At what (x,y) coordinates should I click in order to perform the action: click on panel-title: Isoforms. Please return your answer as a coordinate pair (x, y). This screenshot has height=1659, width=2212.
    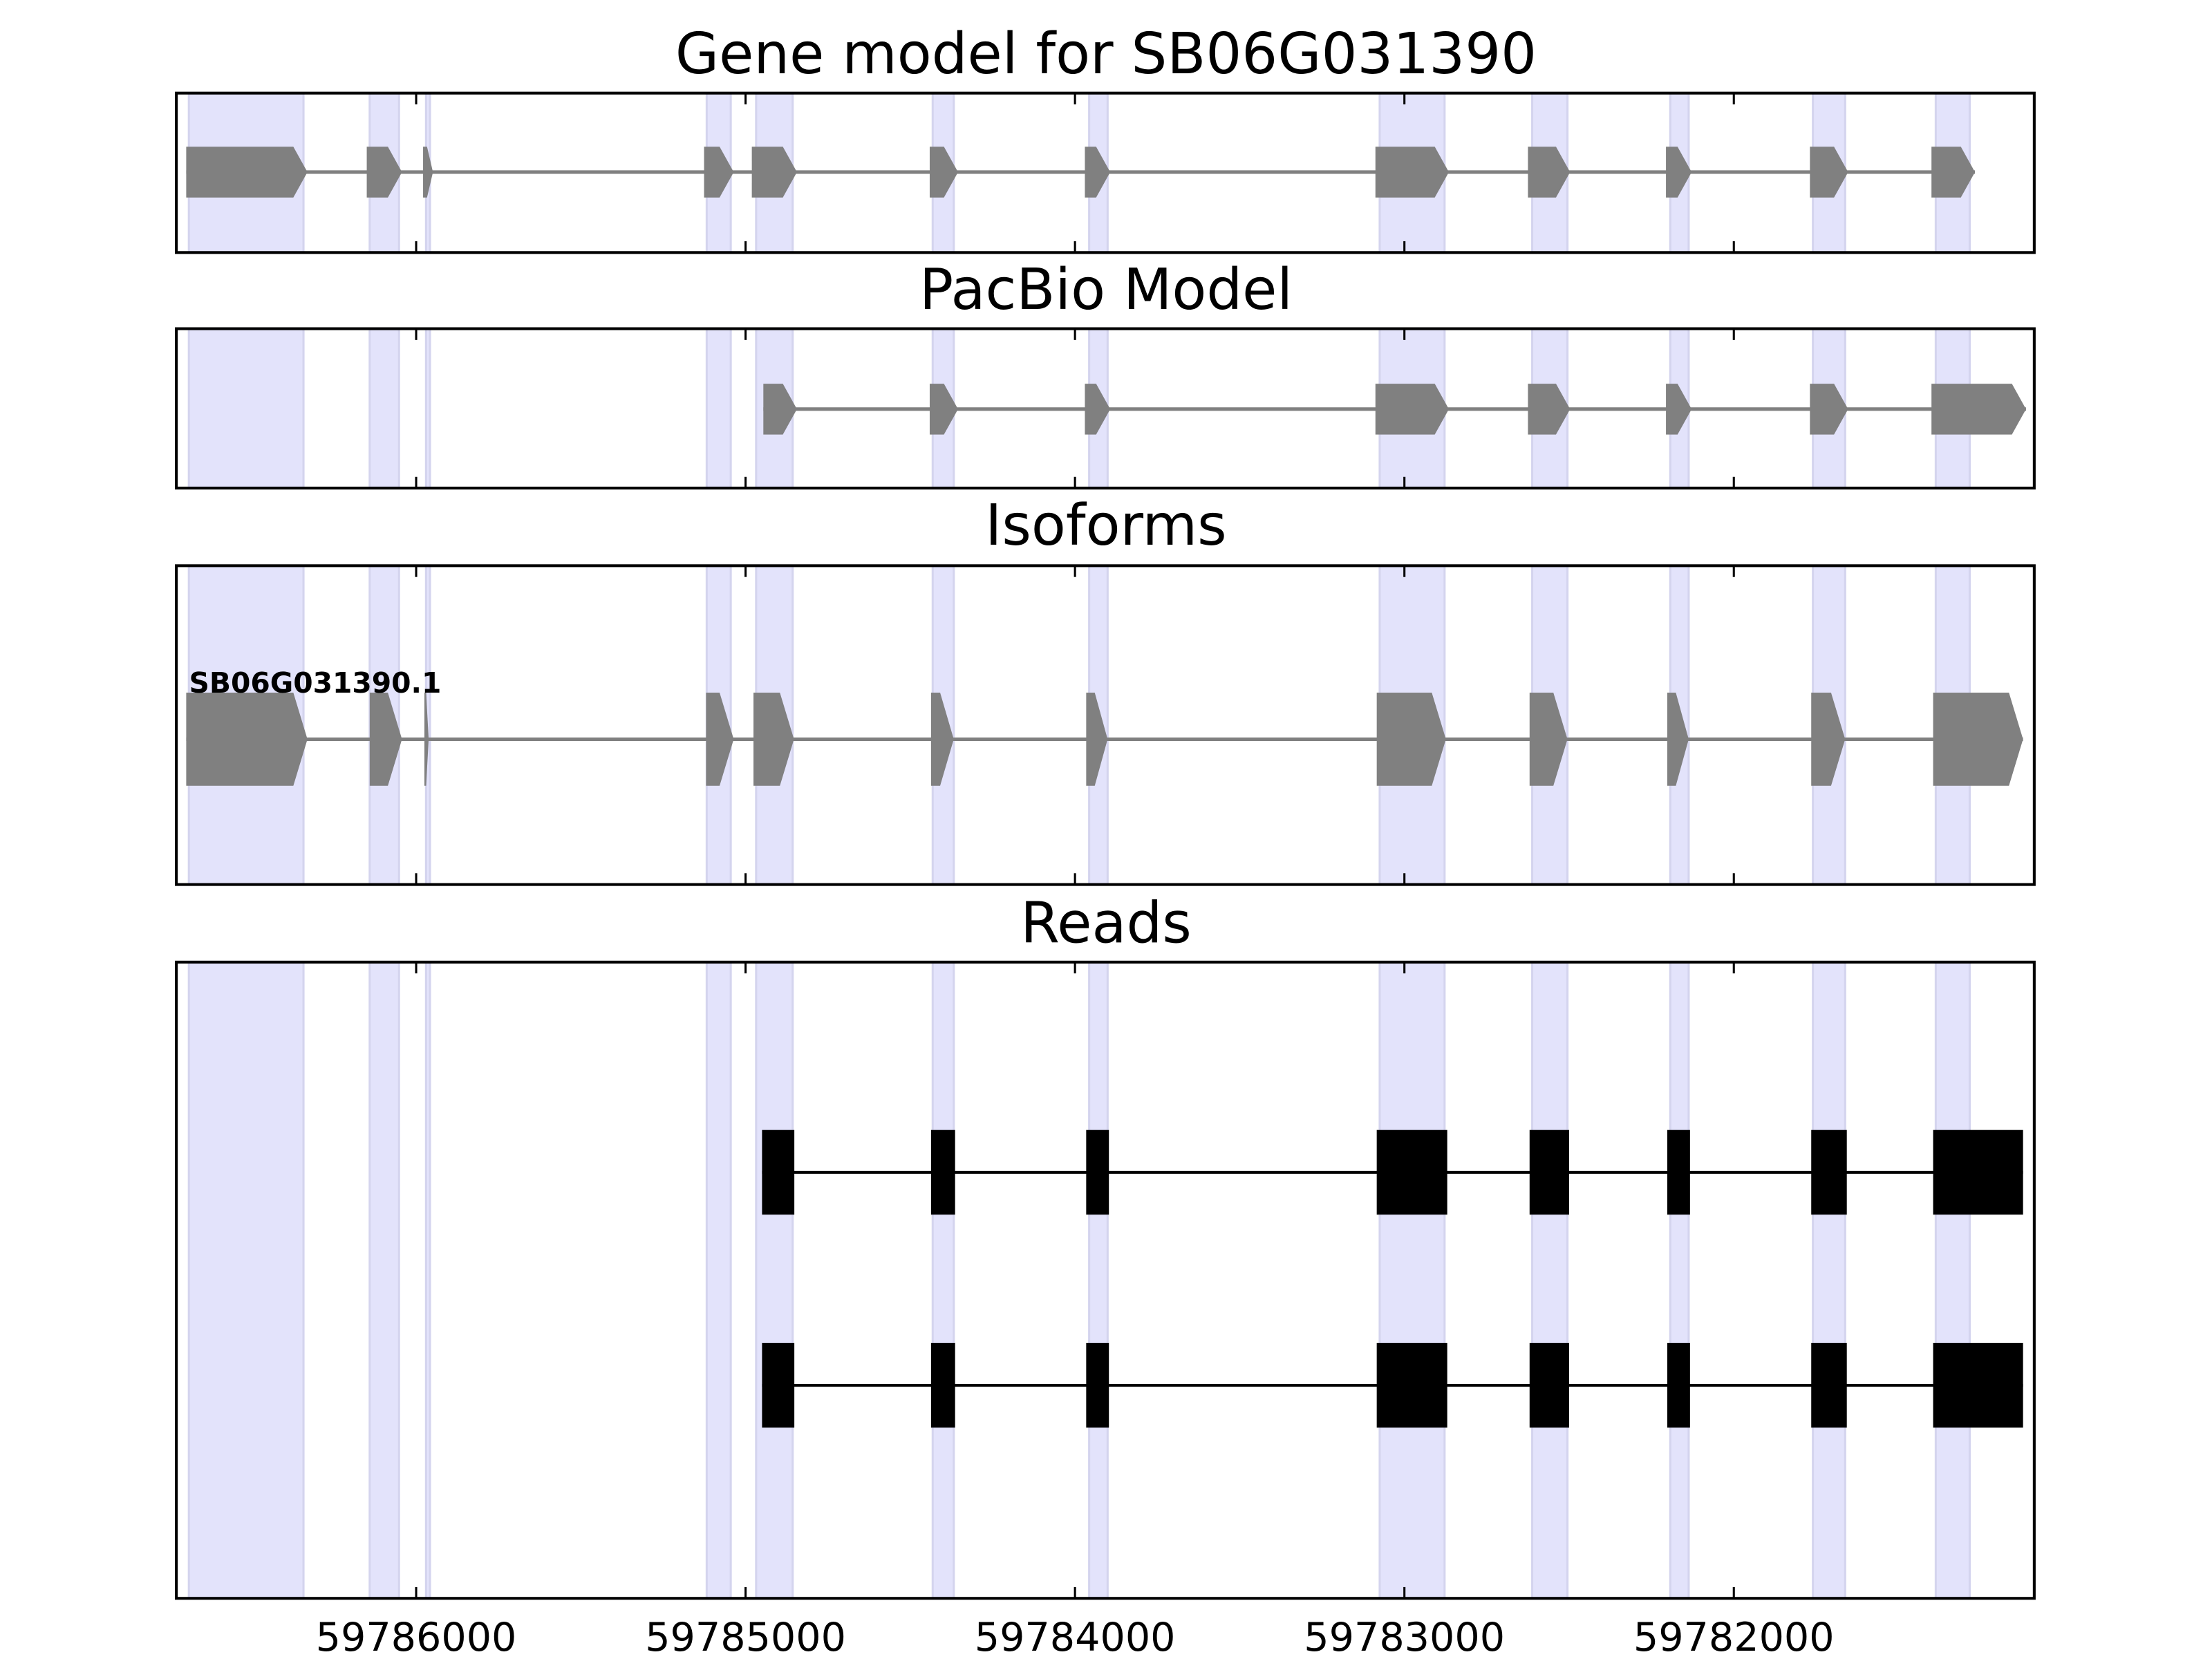
    Looking at the image, I should click on (1105, 526).